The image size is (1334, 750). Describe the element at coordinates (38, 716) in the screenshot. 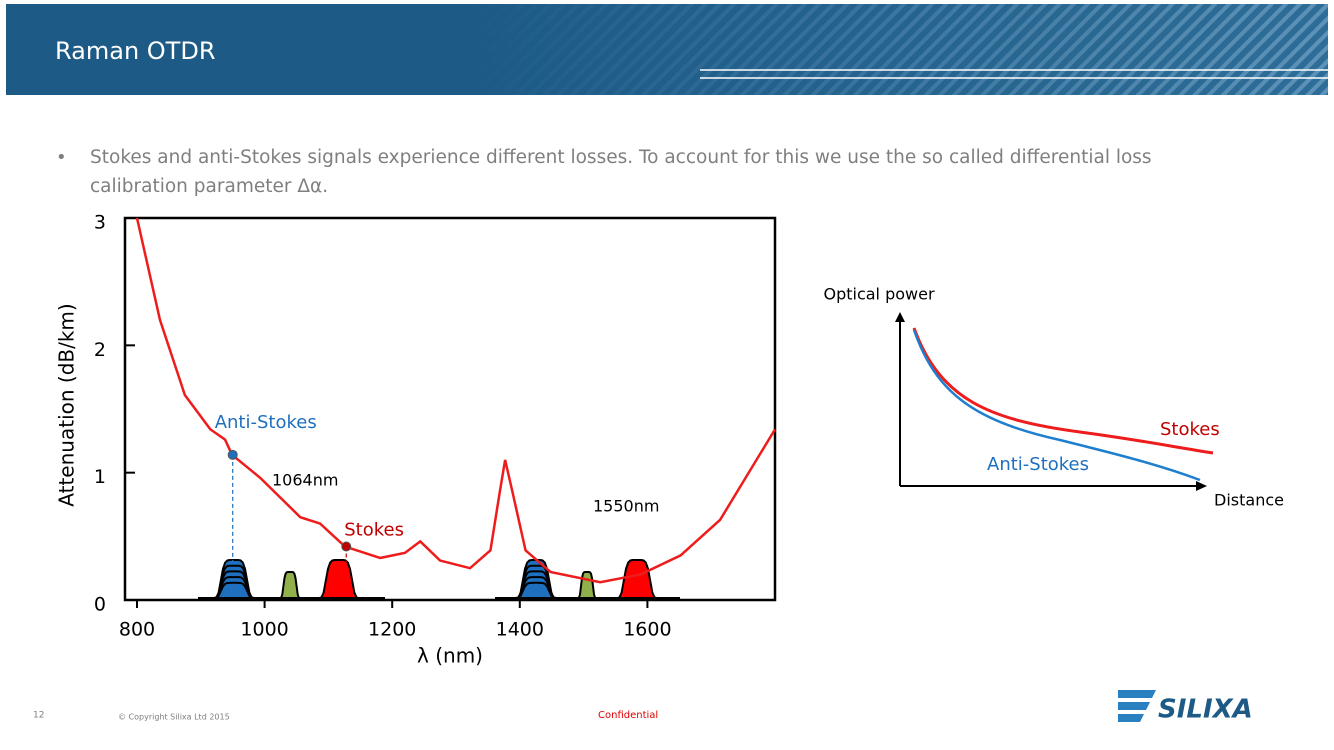

I see `page-number: 12` at that location.